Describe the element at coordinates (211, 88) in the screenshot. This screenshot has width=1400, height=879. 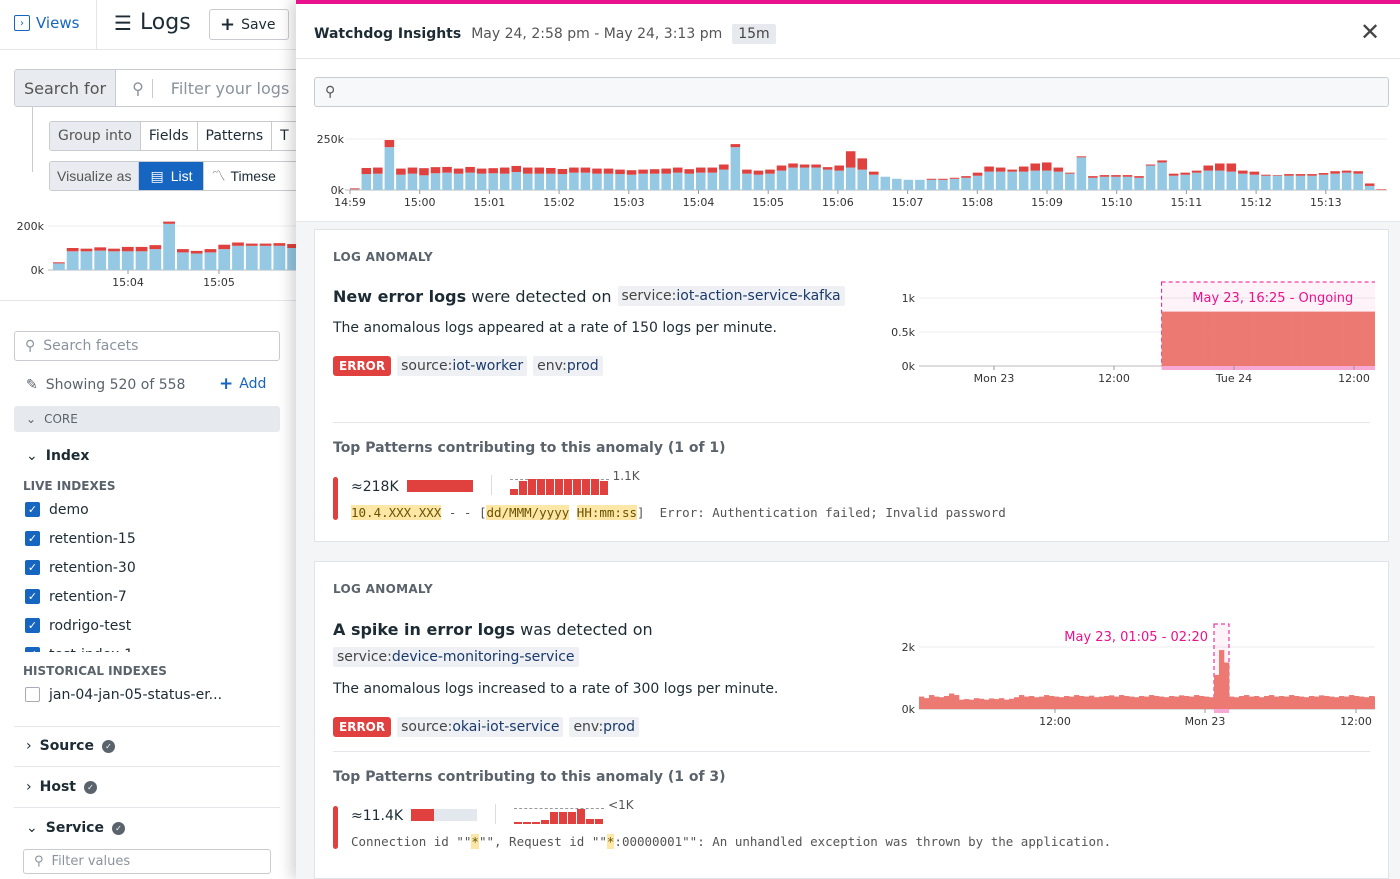
I see `filter-logs-input: ⚲ Filter your logs` at that location.